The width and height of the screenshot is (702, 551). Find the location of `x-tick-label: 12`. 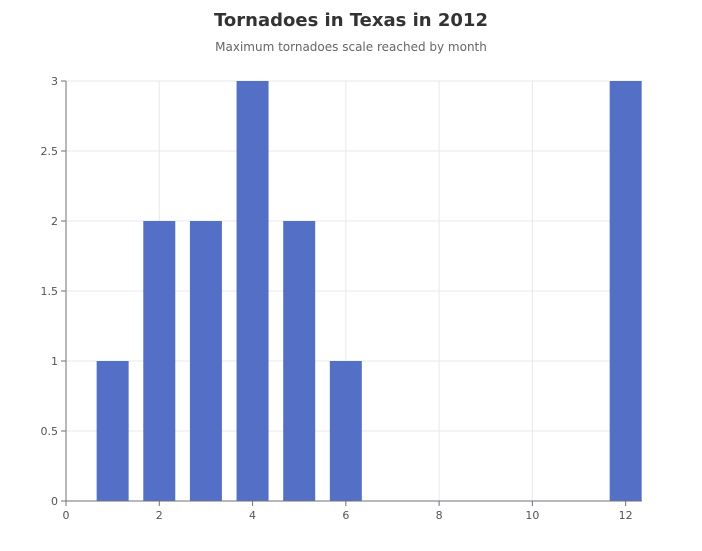

x-tick-label: 12 is located at coordinates (626, 515).